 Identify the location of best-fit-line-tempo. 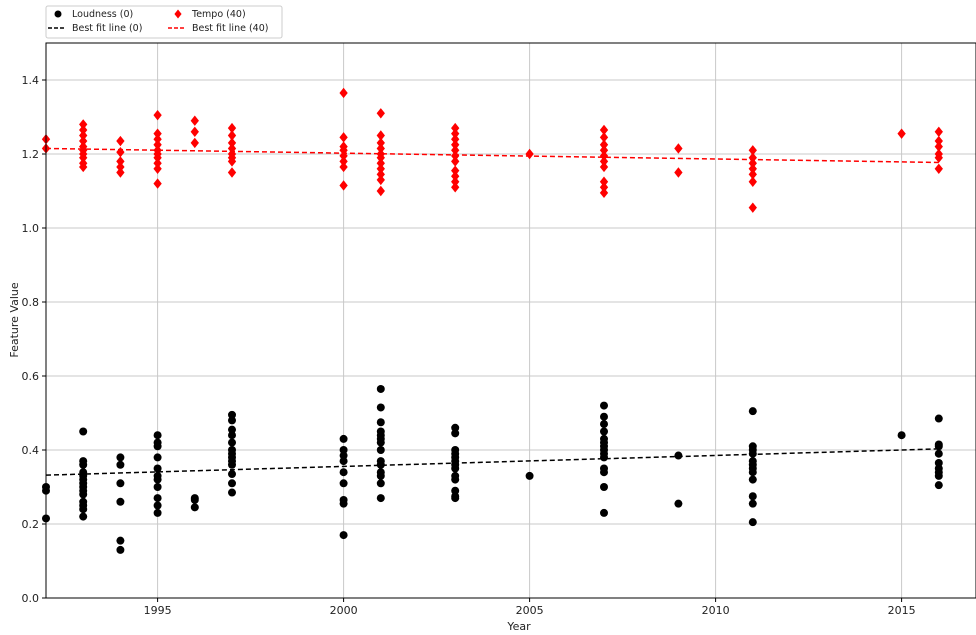
(492, 155).